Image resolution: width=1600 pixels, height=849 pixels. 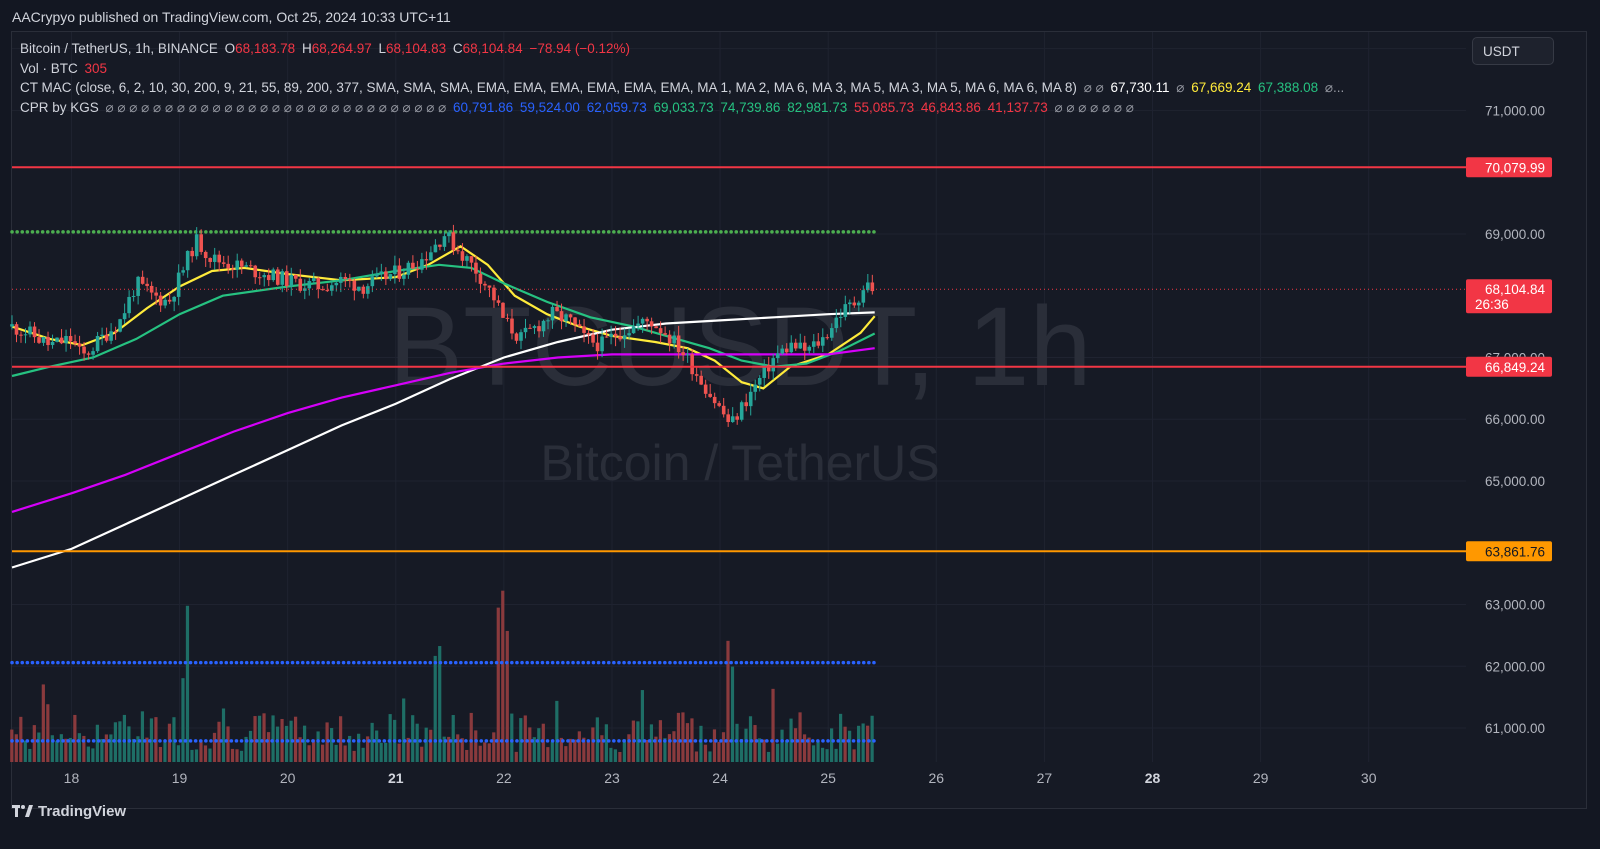 What do you see at coordinates (884, 107) in the screenshot?
I see `cpr-red-1: 55,085.73` at bounding box center [884, 107].